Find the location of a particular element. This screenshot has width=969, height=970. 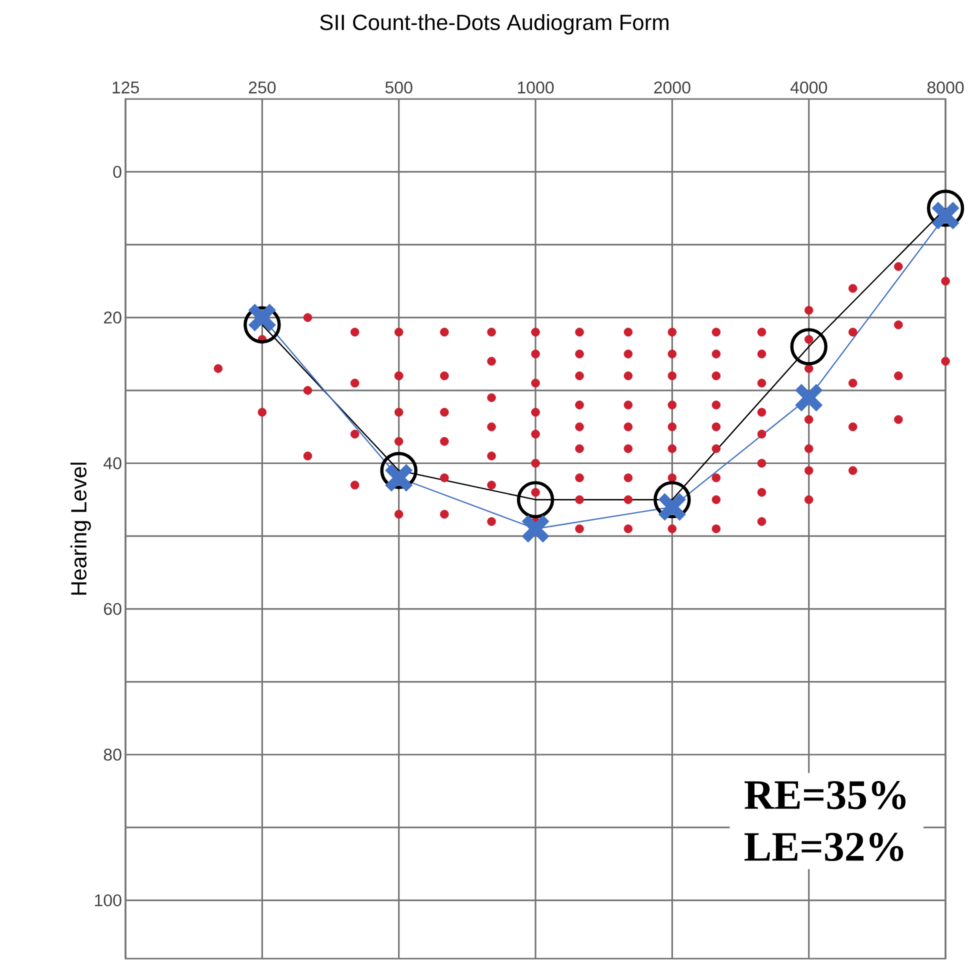

y-tick-label: 60 is located at coordinates (113, 608).